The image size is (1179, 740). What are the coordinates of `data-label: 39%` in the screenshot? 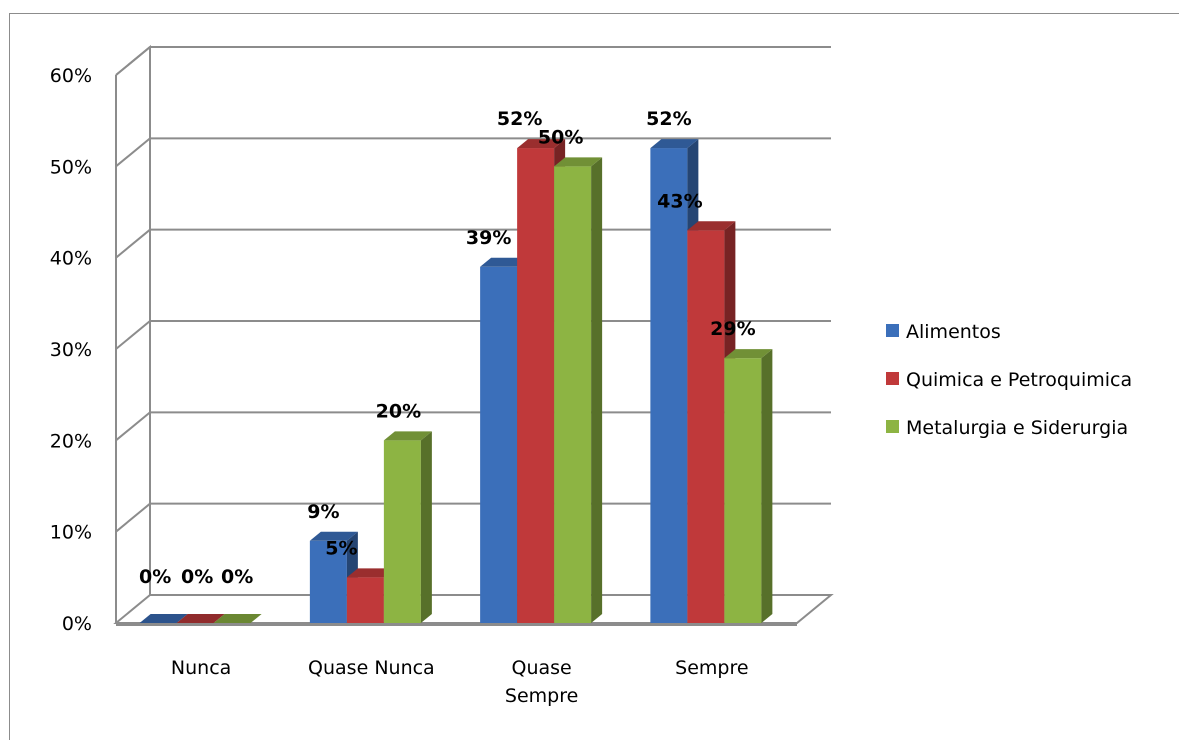 It's located at (488, 238).